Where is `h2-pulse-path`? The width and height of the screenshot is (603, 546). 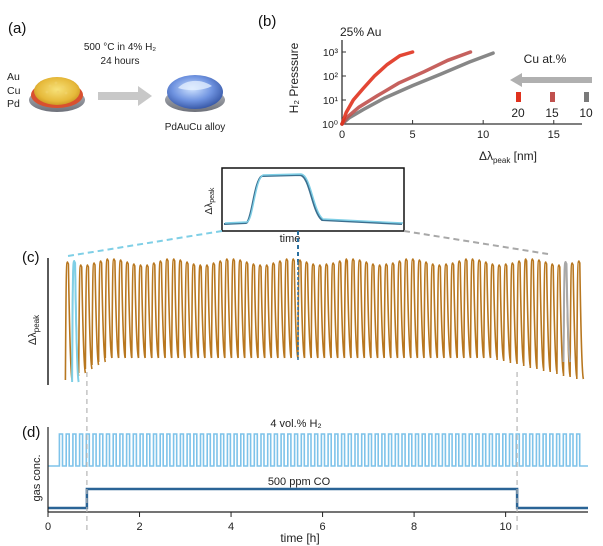
h2-pulse-path is located at coordinates (318, 450).